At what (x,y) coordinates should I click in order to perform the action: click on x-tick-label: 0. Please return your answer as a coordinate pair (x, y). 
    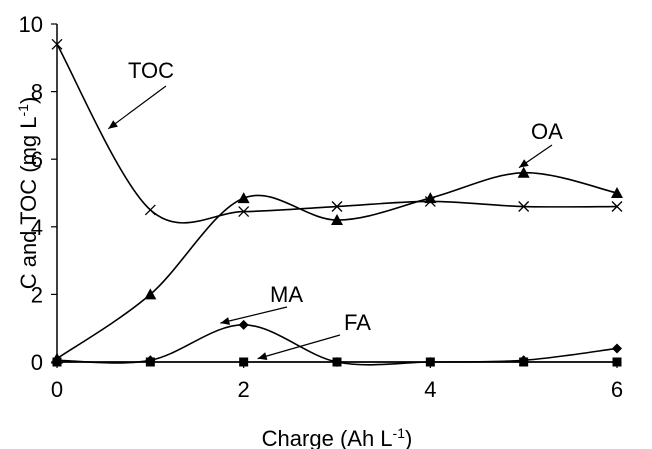
    Looking at the image, I should click on (57, 389).